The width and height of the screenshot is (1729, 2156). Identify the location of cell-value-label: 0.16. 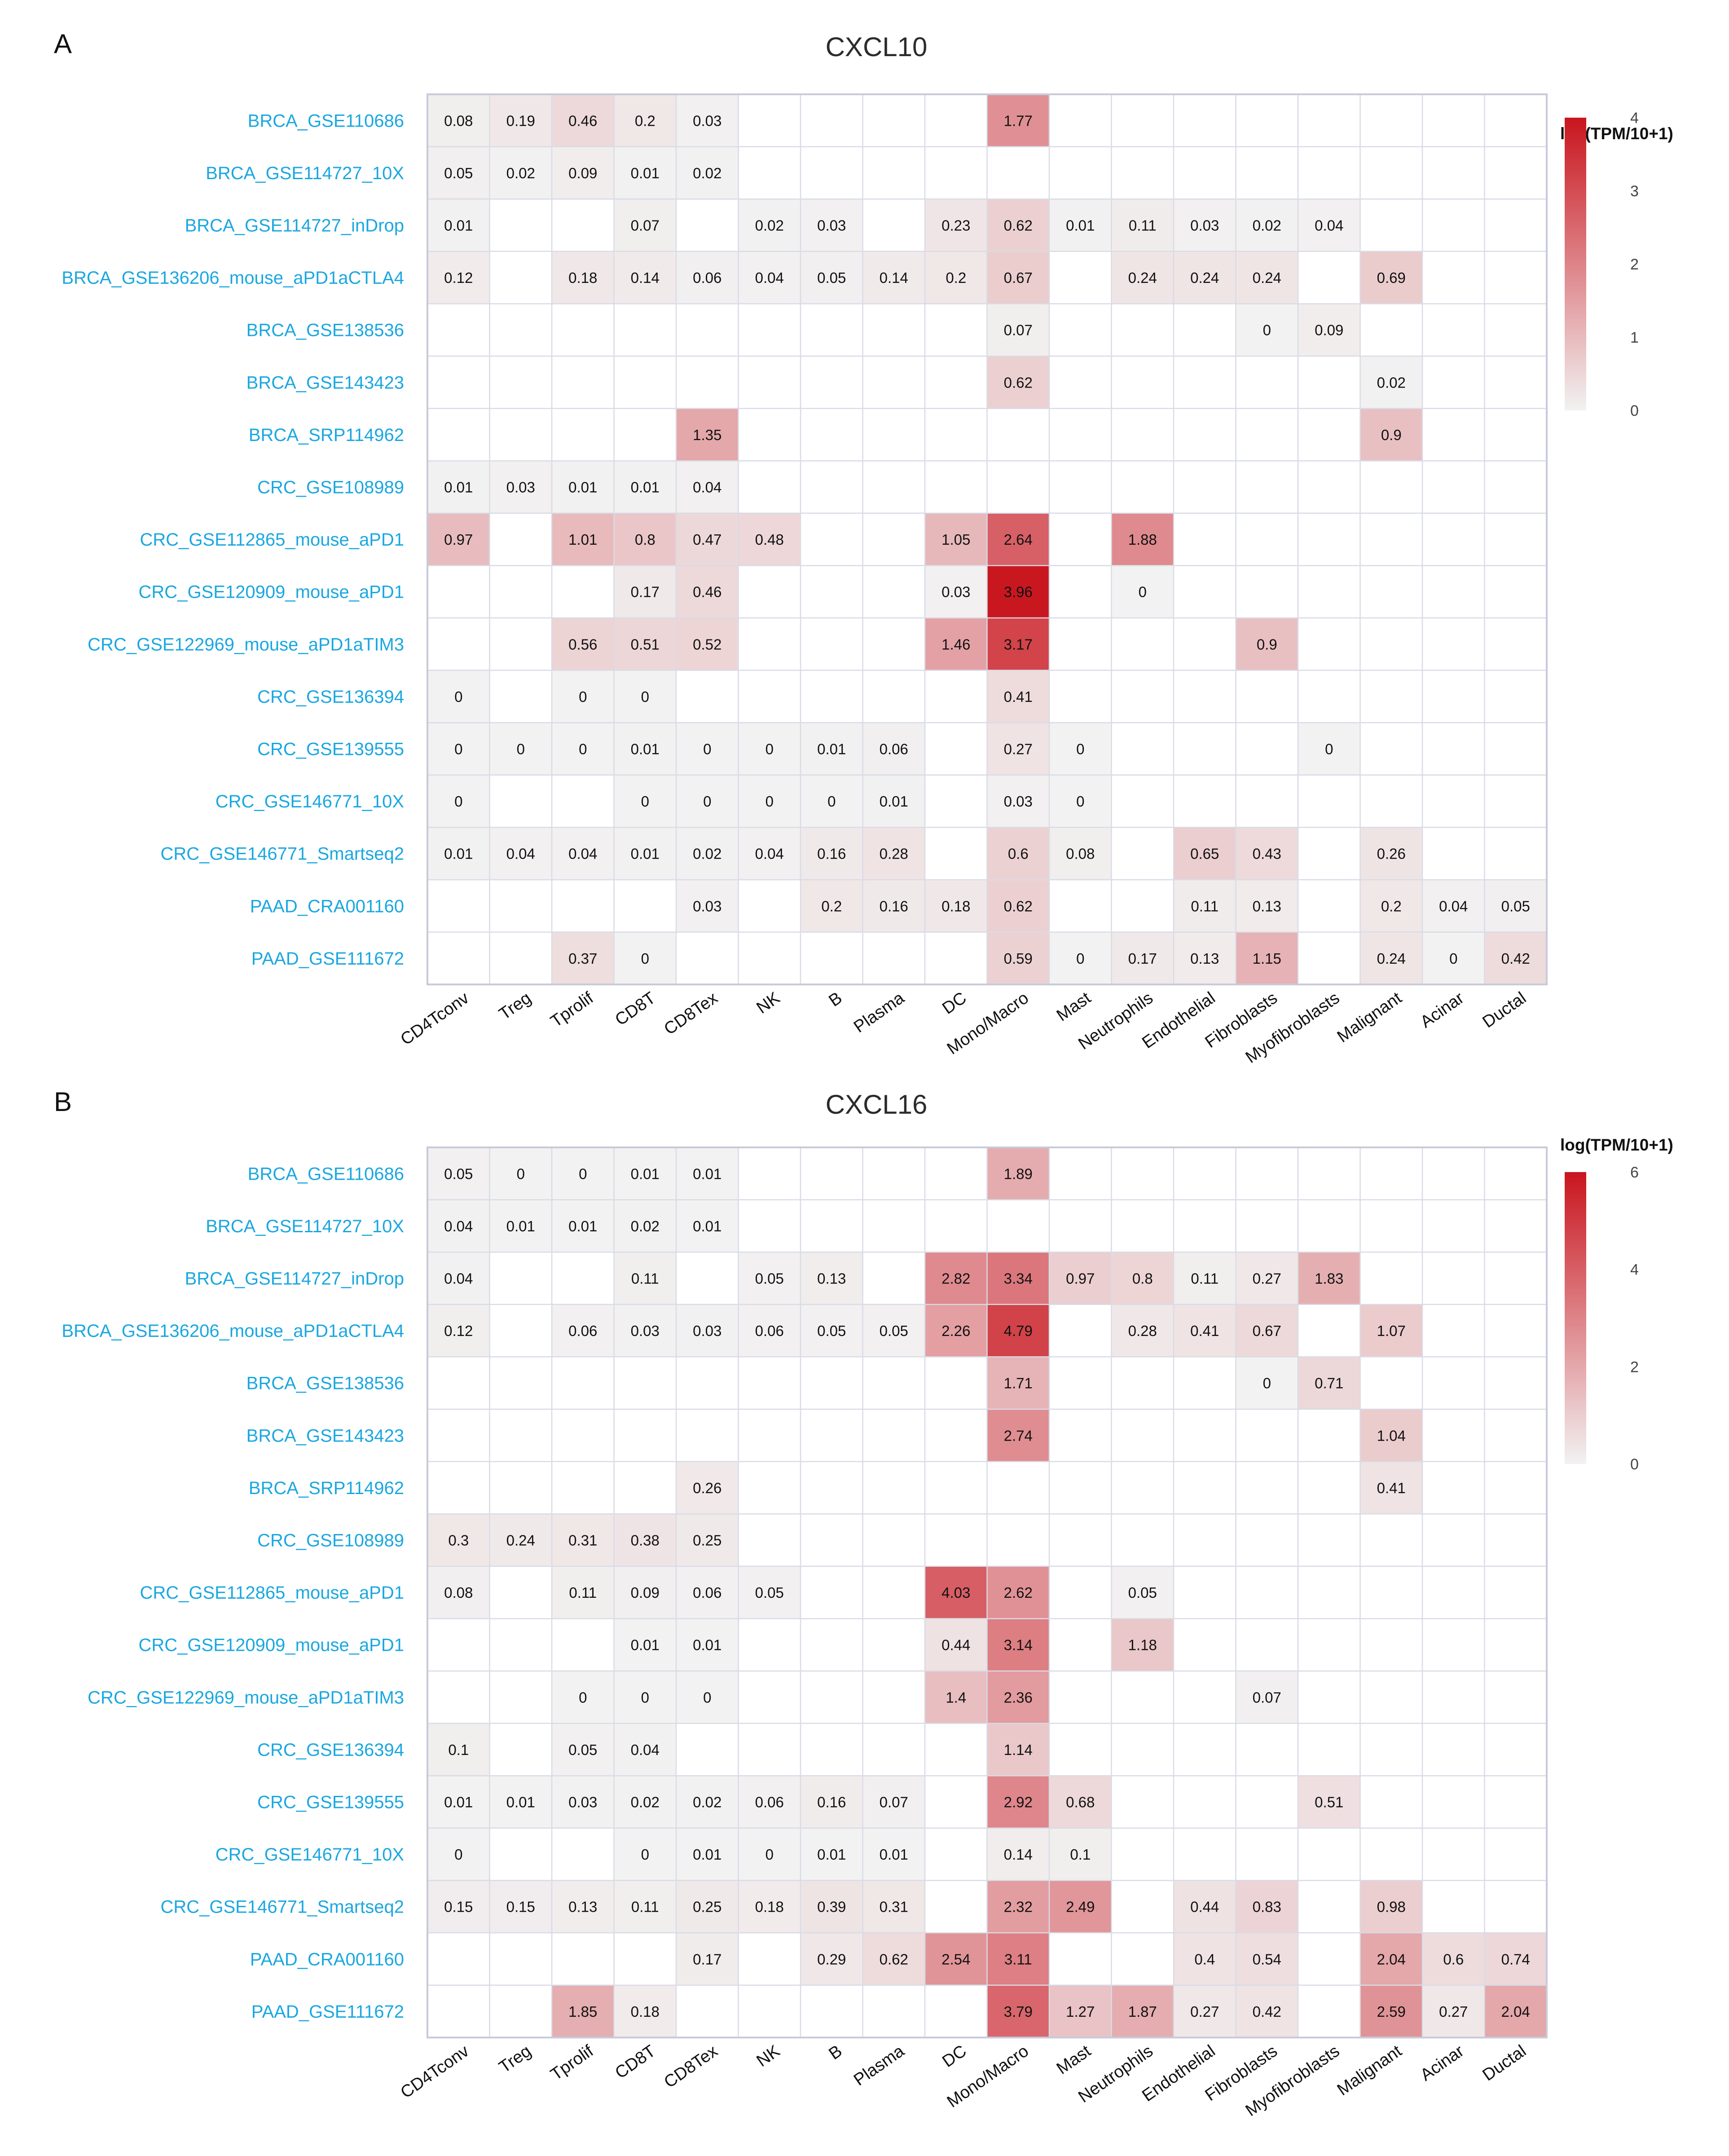
(894, 906).